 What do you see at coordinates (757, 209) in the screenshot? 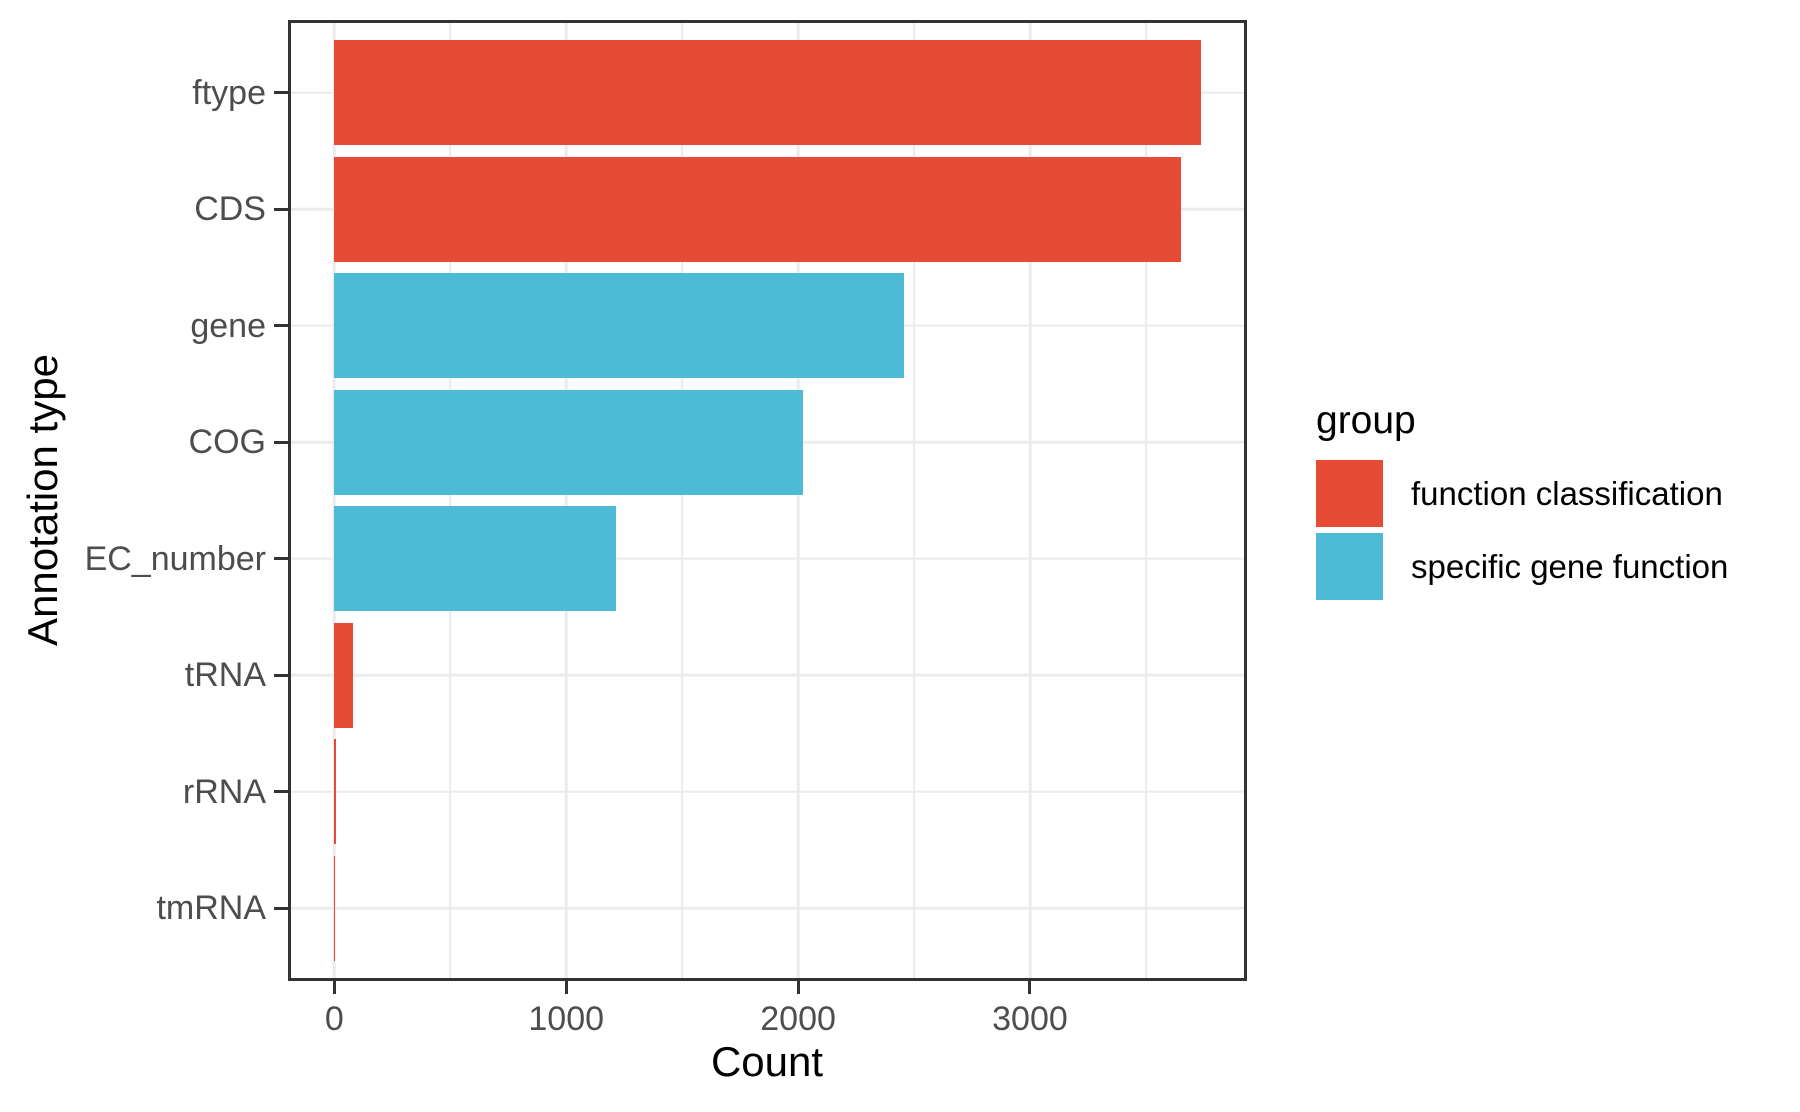
I see `bar-CDS` at bounding box center [757, 209].